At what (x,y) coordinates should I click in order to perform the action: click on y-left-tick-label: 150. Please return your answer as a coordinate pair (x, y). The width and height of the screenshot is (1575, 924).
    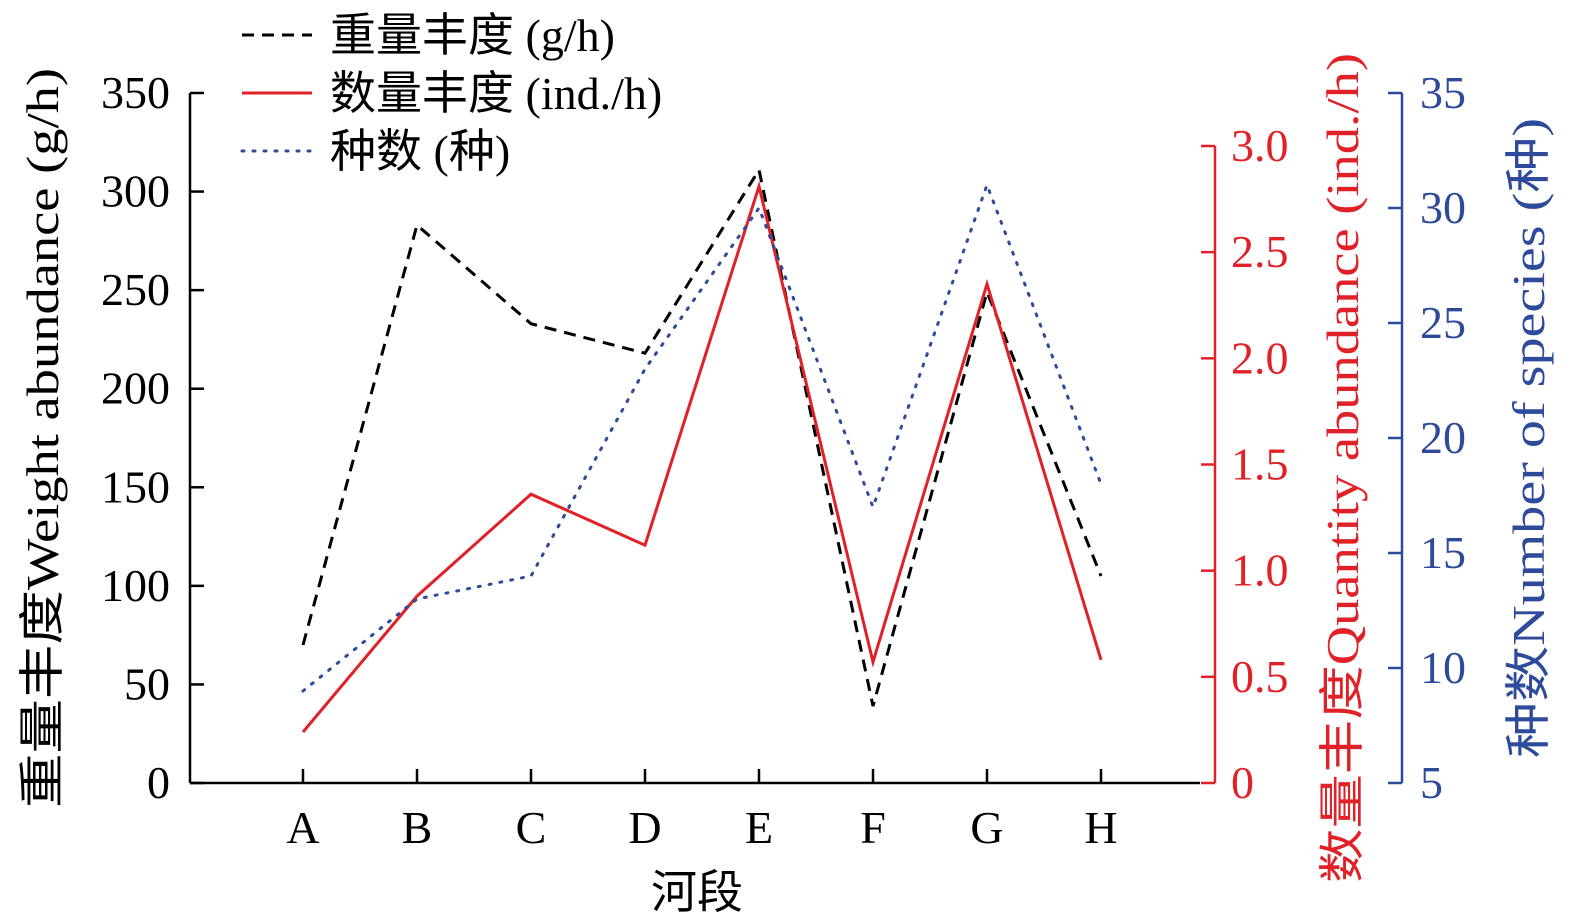
    Looking at the image, I should click on (135, 486).